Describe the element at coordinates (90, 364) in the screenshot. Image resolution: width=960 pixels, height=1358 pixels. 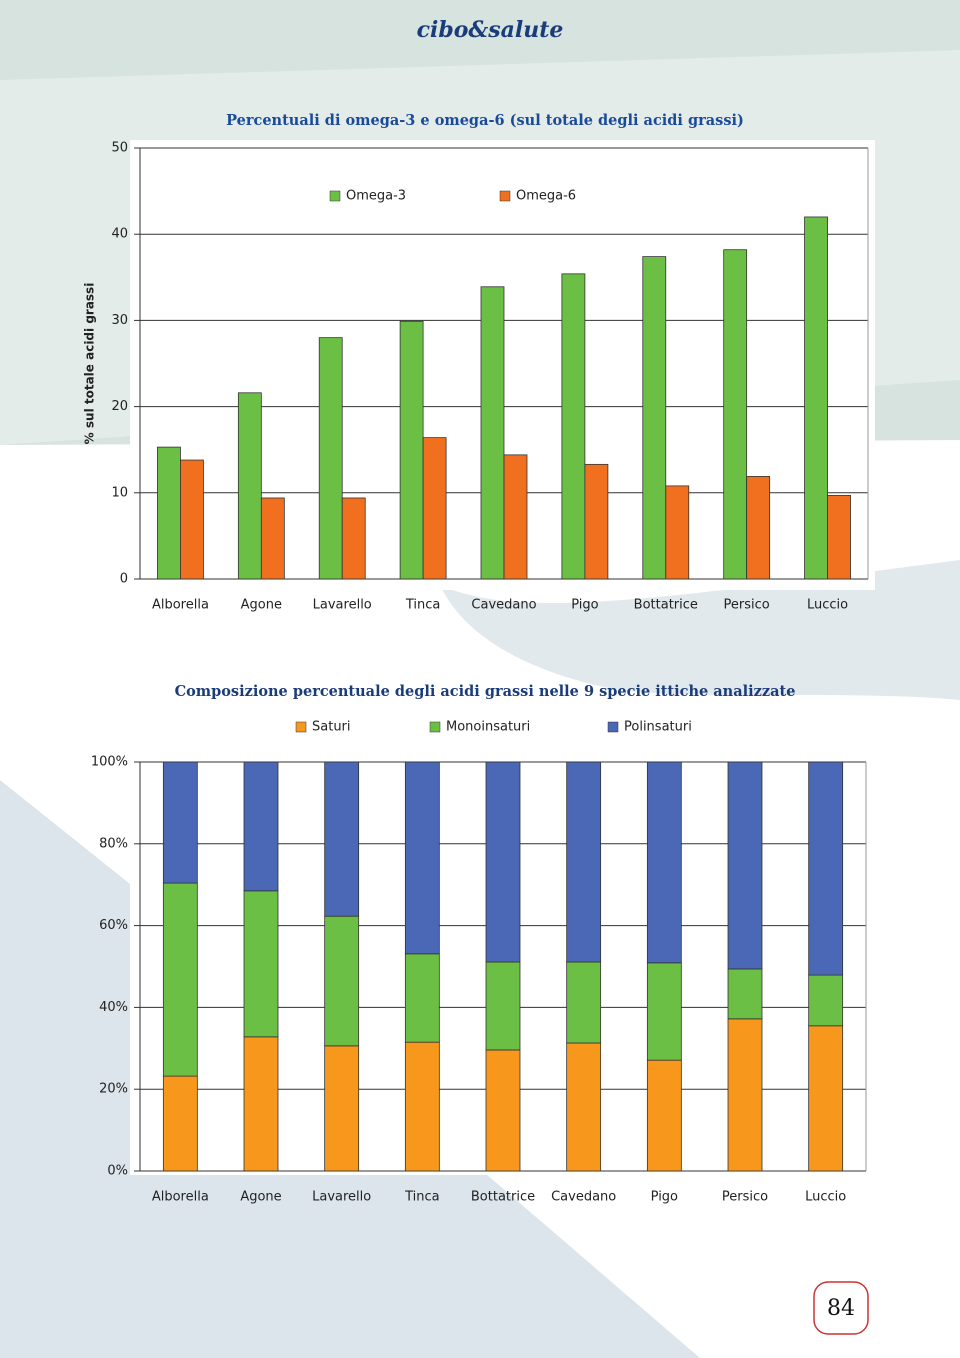
I see `y-axis-label: % sul totale acidi grassi` at that location.